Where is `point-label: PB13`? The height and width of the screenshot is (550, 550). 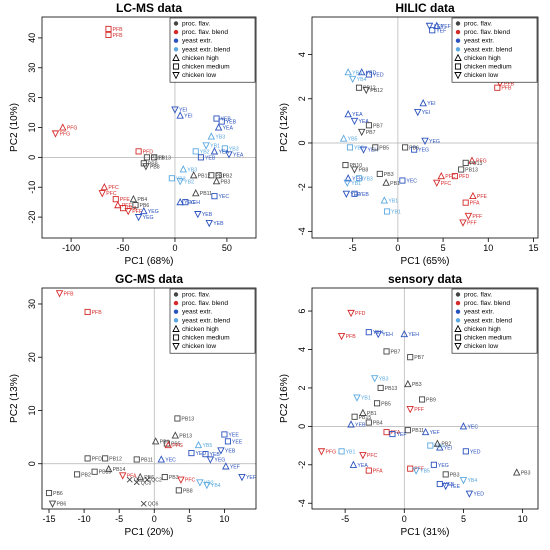
point-label: PB13 is located at coordinates (164, 158).